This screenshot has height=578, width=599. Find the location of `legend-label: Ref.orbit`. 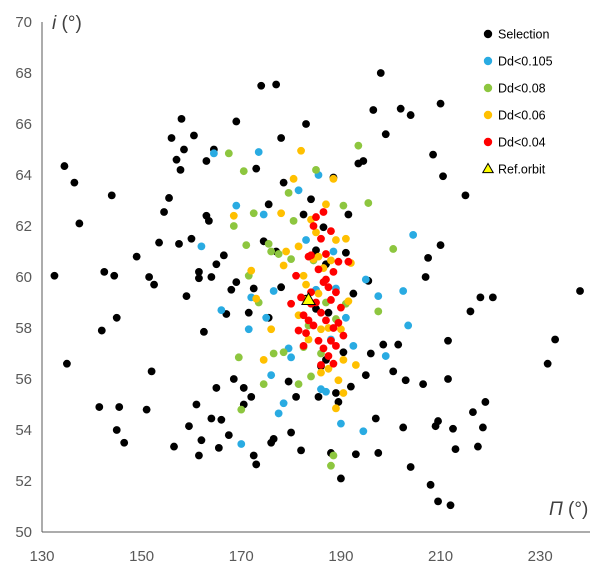

legend-label: Ref.orbit is located at coordinates (522, 170).